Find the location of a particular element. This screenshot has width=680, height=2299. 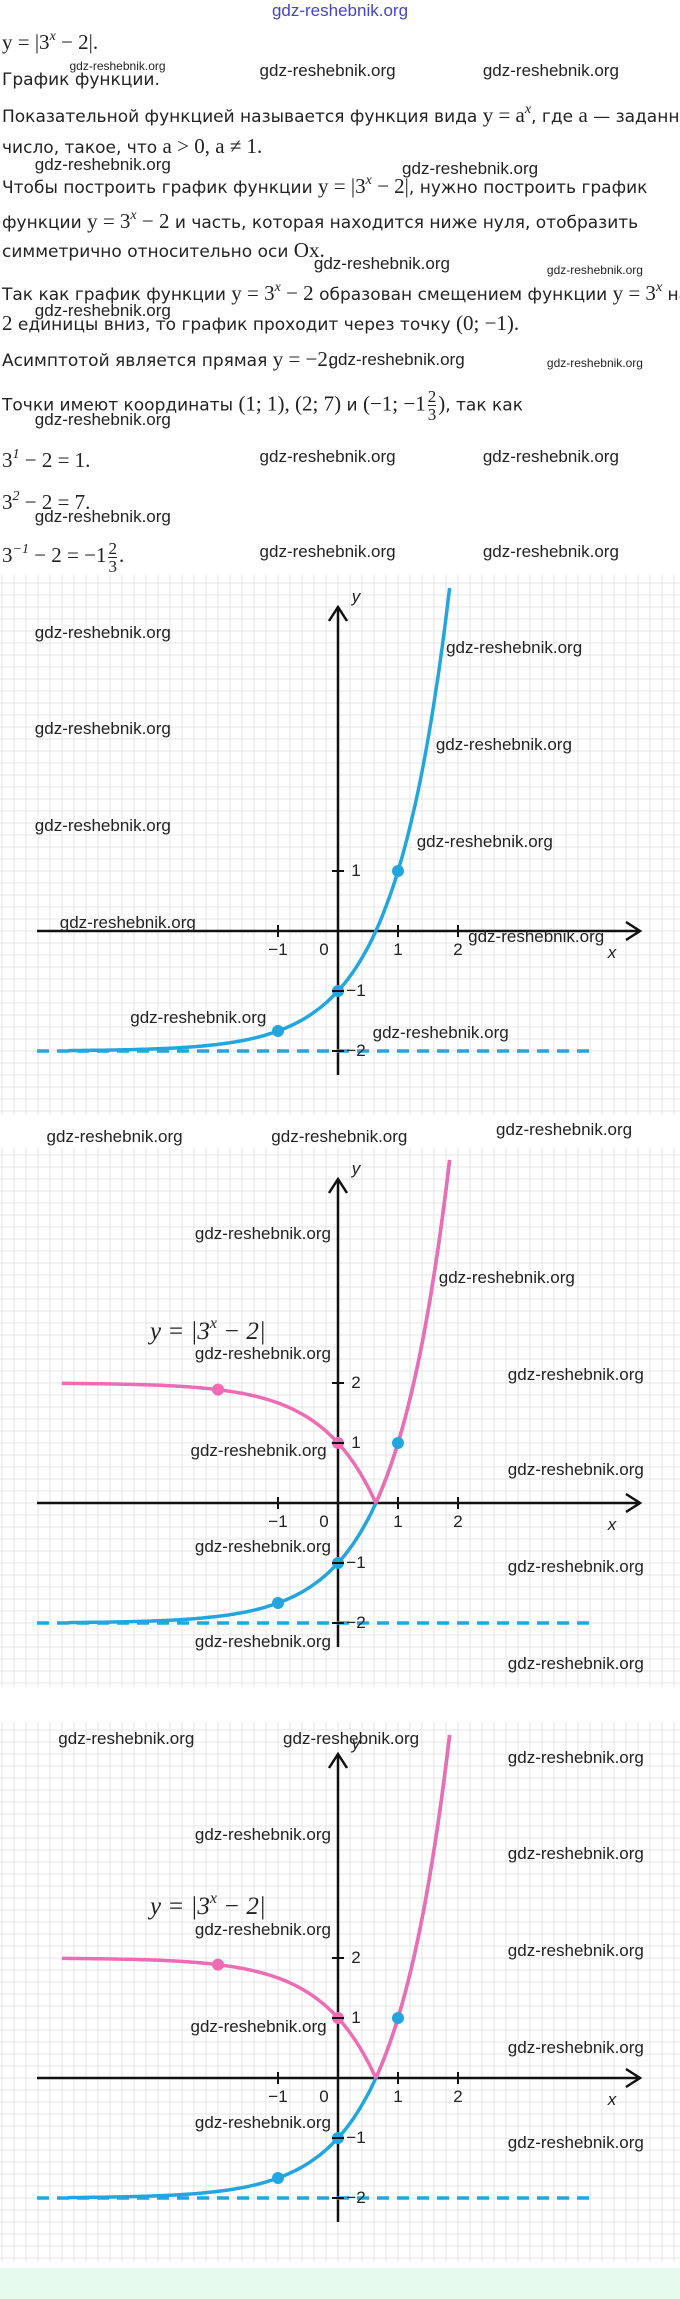

math-run: a > 0, a ≠ 1. is located at coordinates (212, 146).